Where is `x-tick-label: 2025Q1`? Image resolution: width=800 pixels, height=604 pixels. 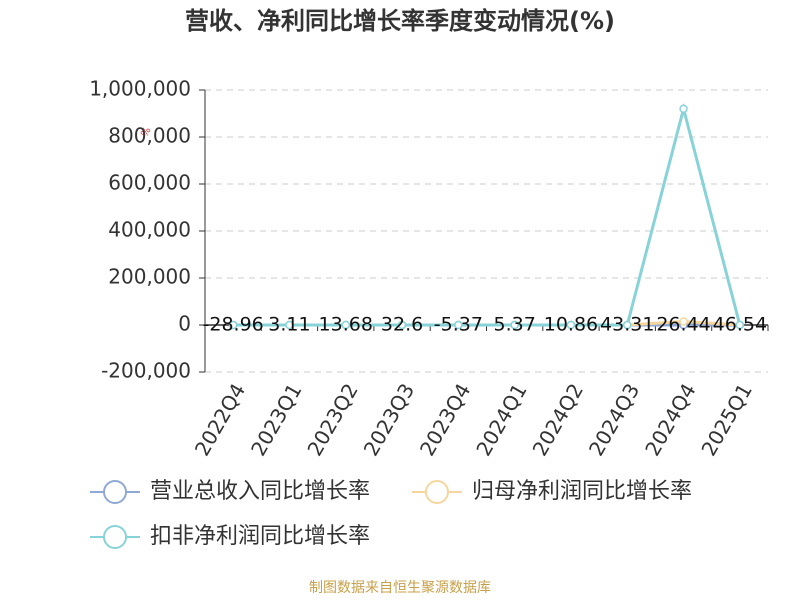
x-tick-label: 2025Q1 is located at coordinates (726, 419).